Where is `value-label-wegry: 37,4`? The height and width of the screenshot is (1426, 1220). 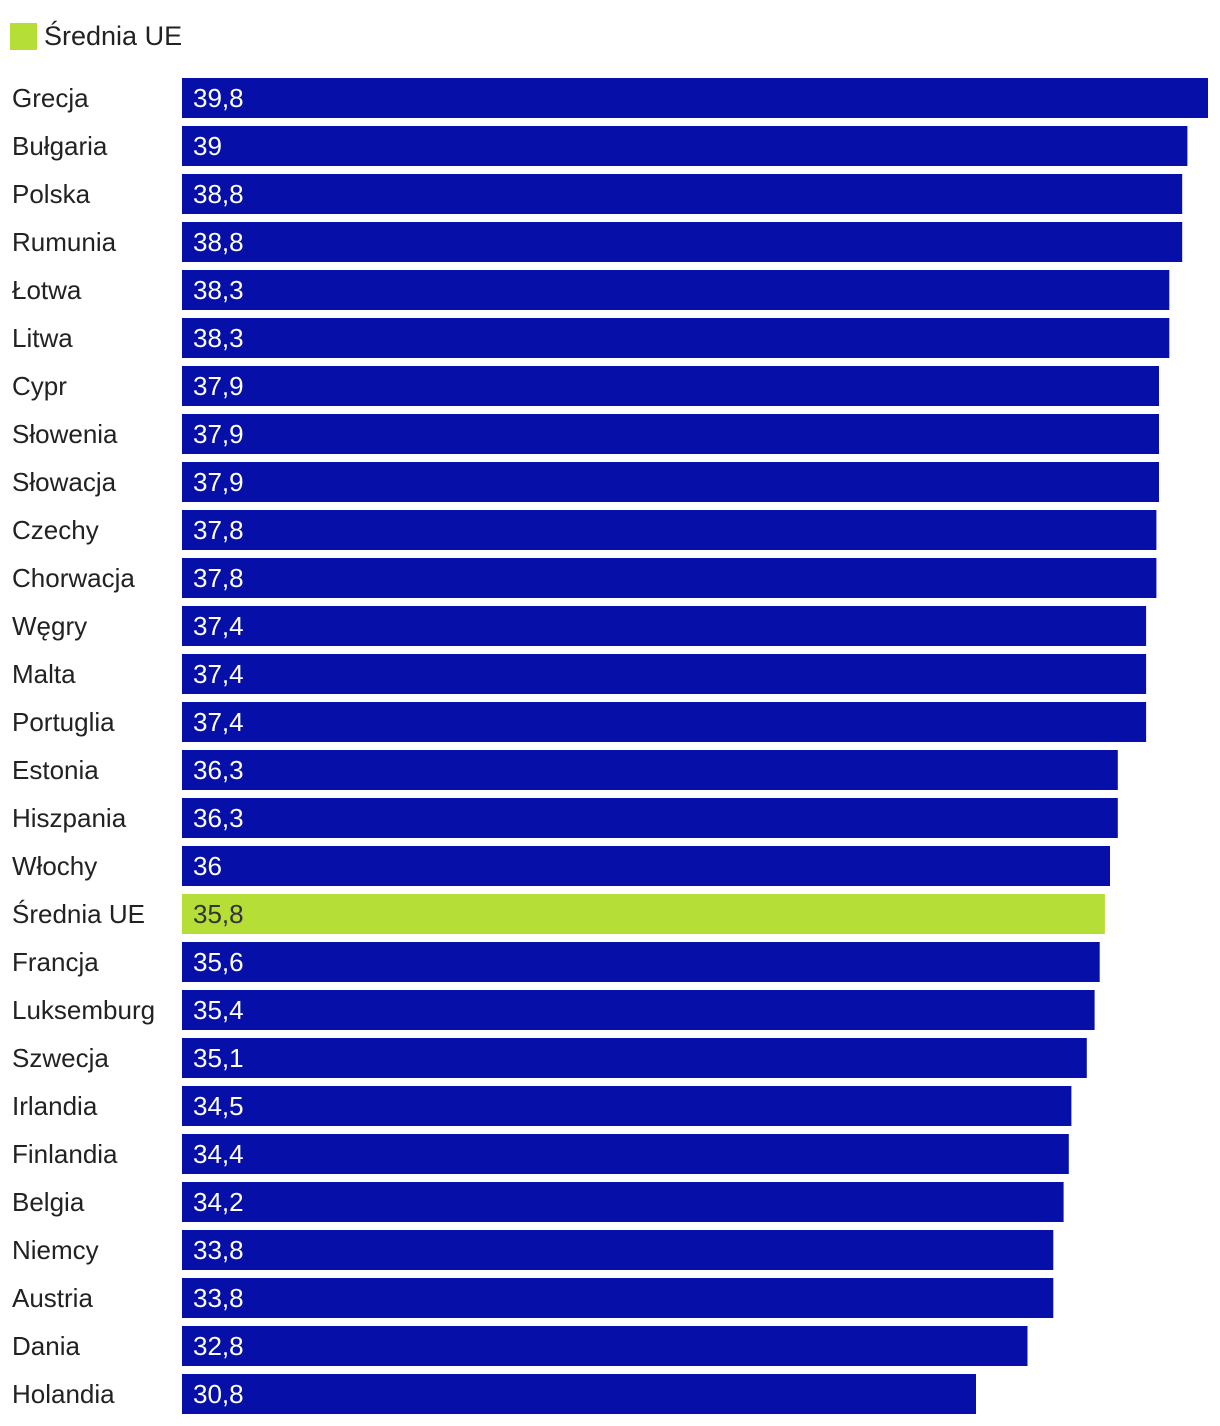 value-label-wegry: 37,4 is located at coordinates (218, 626).